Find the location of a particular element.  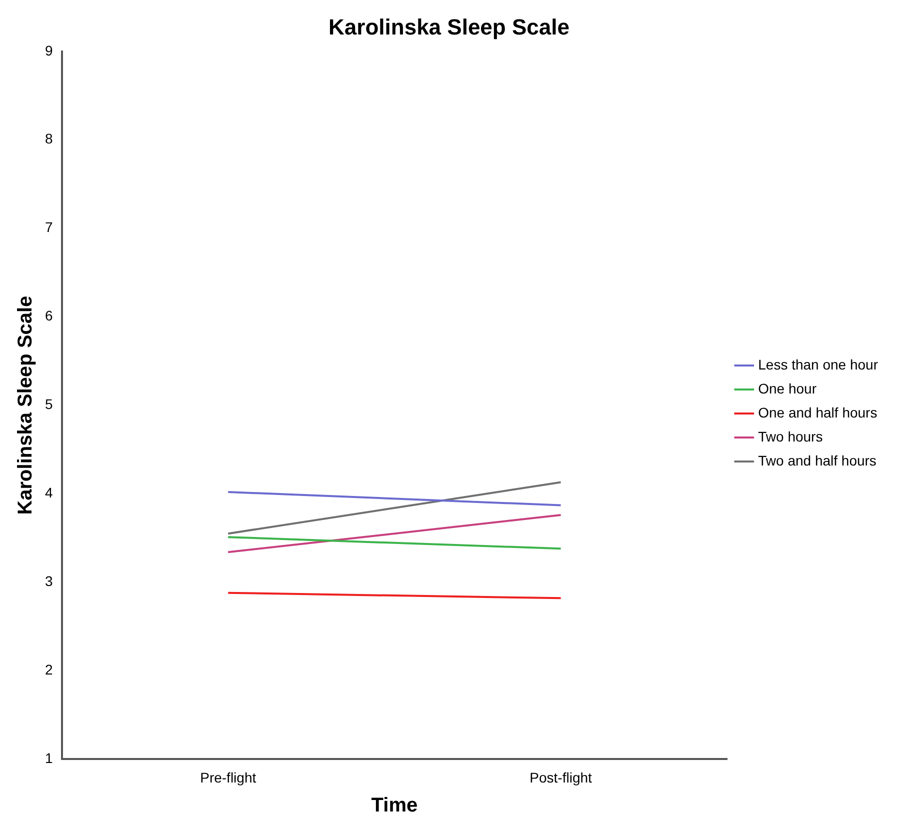

y-tick-label: 4 is located at coordinates (48, 492).